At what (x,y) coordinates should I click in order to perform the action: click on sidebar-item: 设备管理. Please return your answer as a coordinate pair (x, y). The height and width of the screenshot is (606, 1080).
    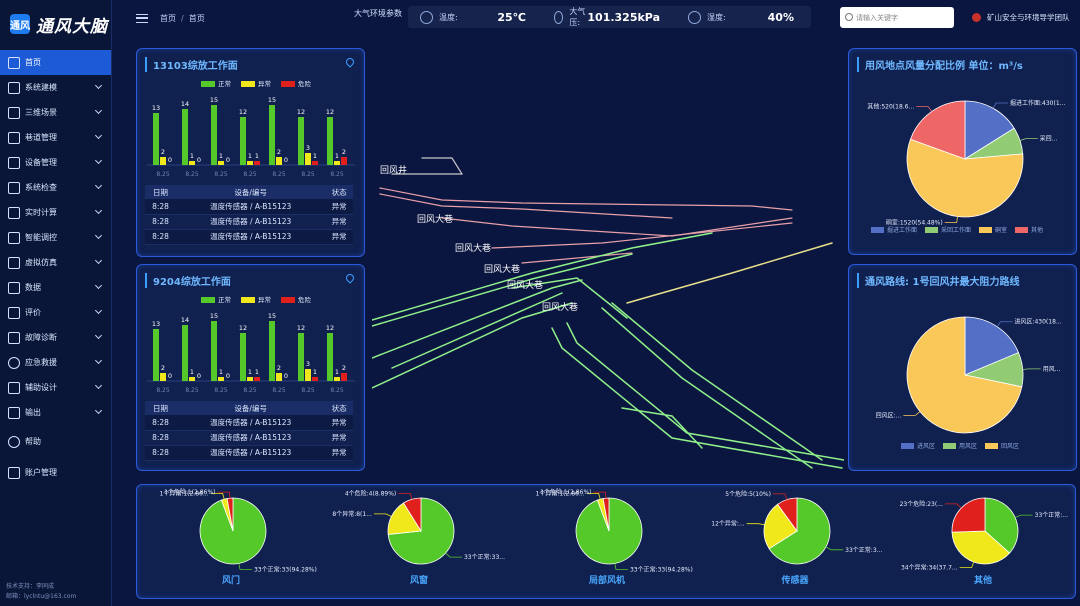
    Looking at the image, I should click on (55, 162).